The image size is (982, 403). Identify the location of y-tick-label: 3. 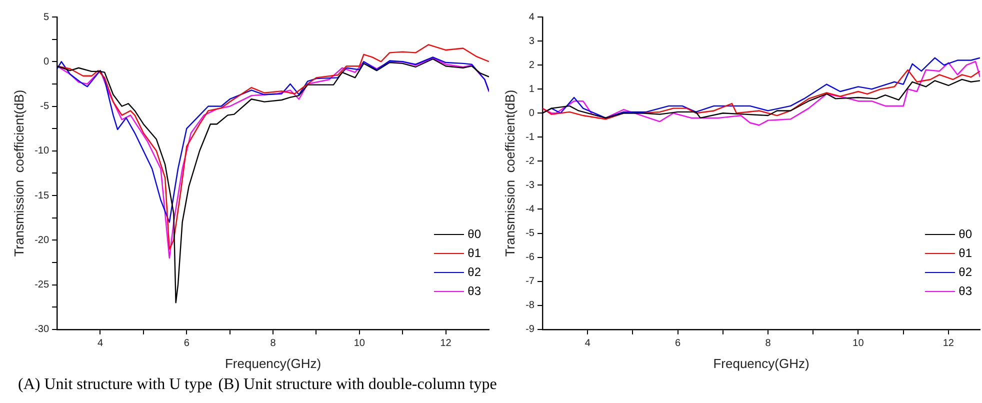
(531, 41).